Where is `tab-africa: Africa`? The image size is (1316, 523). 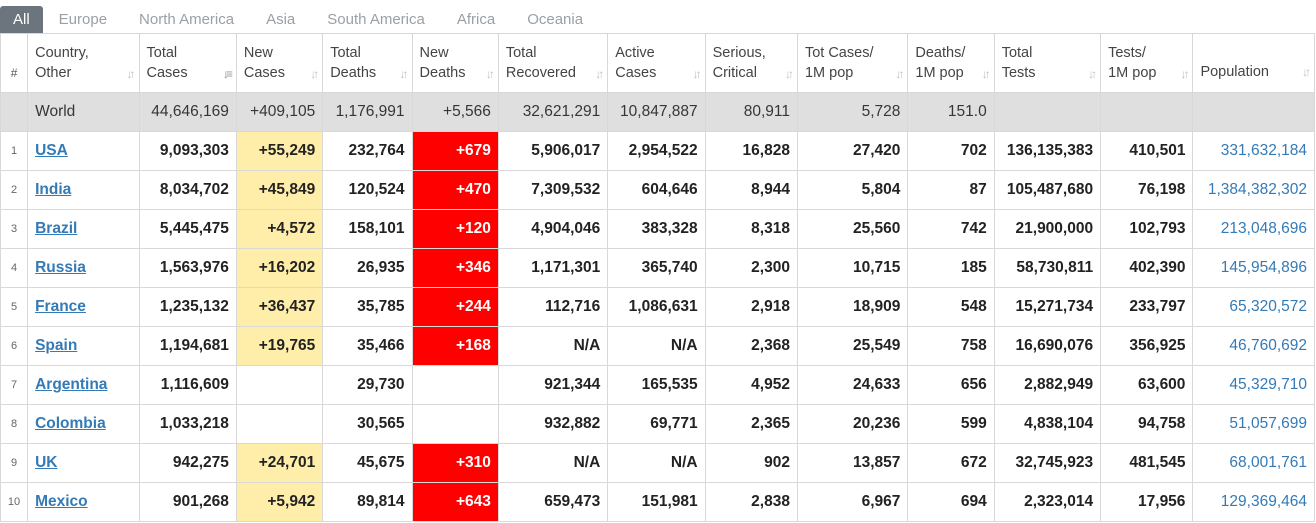 tab-africa: Africa is located at coordinates (476, 19).